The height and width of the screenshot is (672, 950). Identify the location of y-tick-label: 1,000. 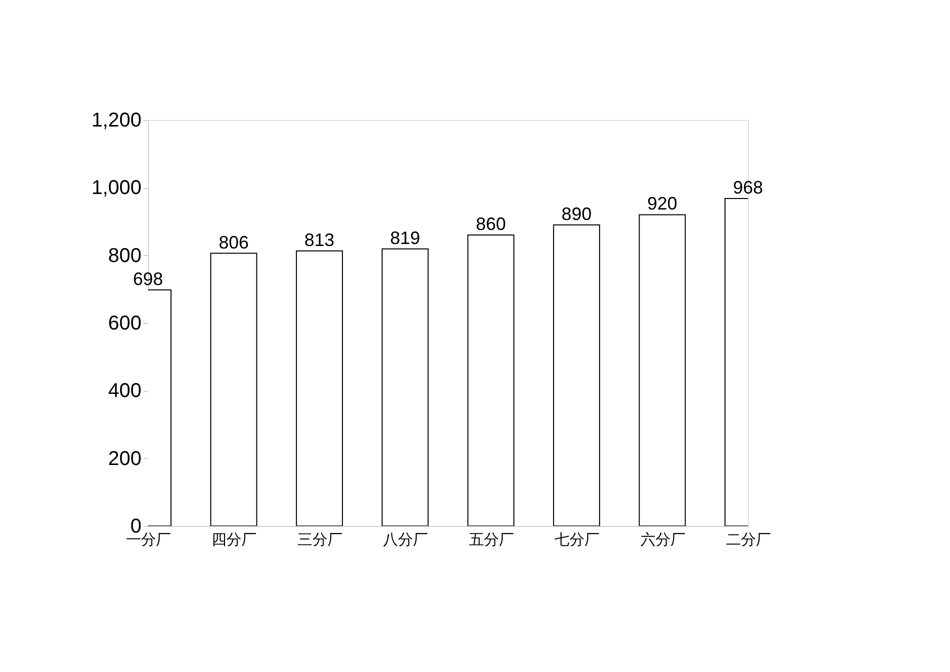
(116, 188).